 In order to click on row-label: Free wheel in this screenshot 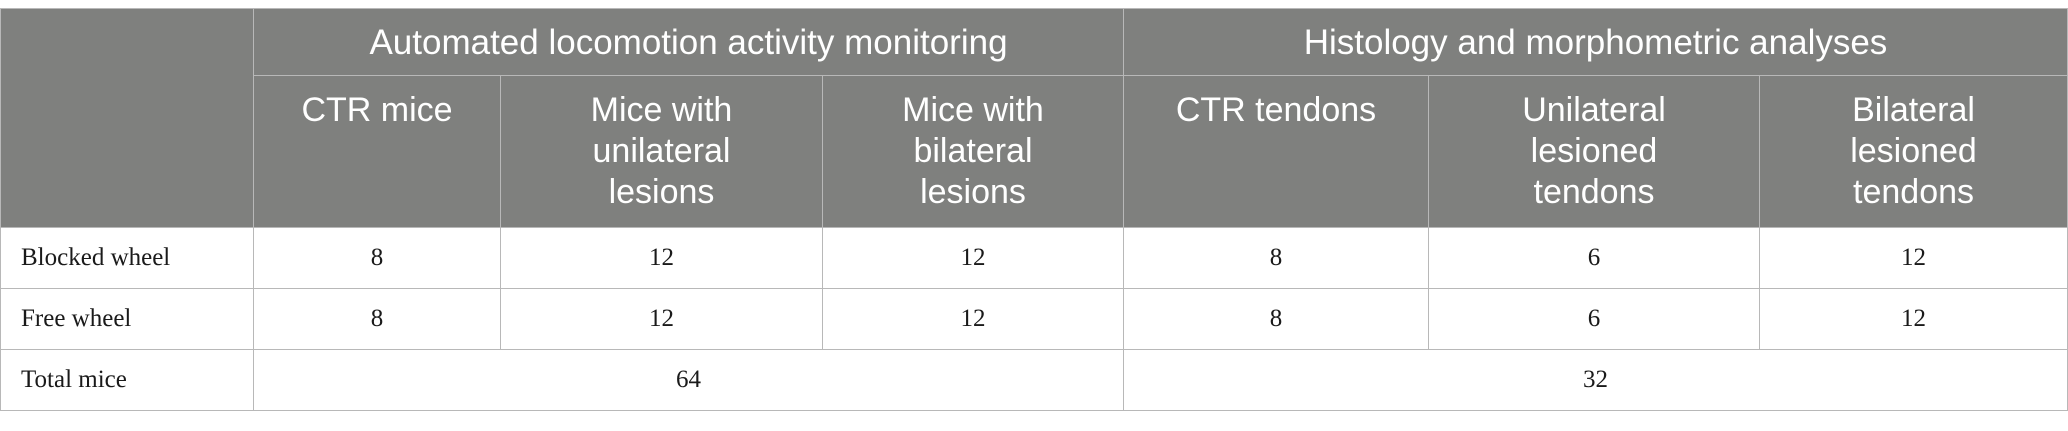, I will do `click(127, 319)`.